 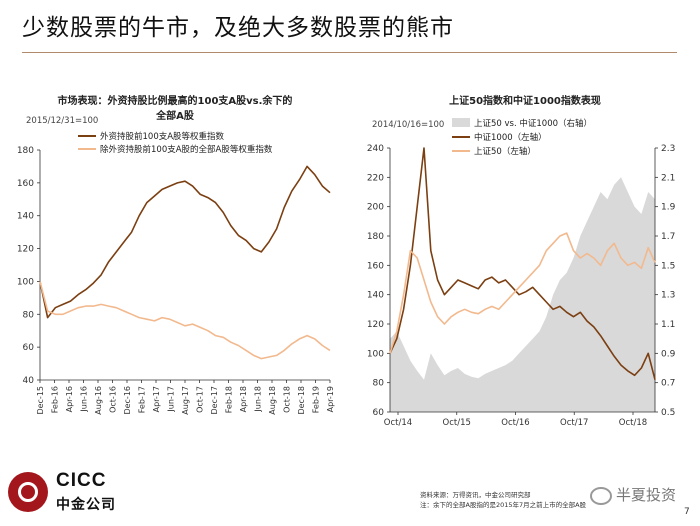 I want to click on left-x-tick-label: Apr-16, so click(x=69, y=399).